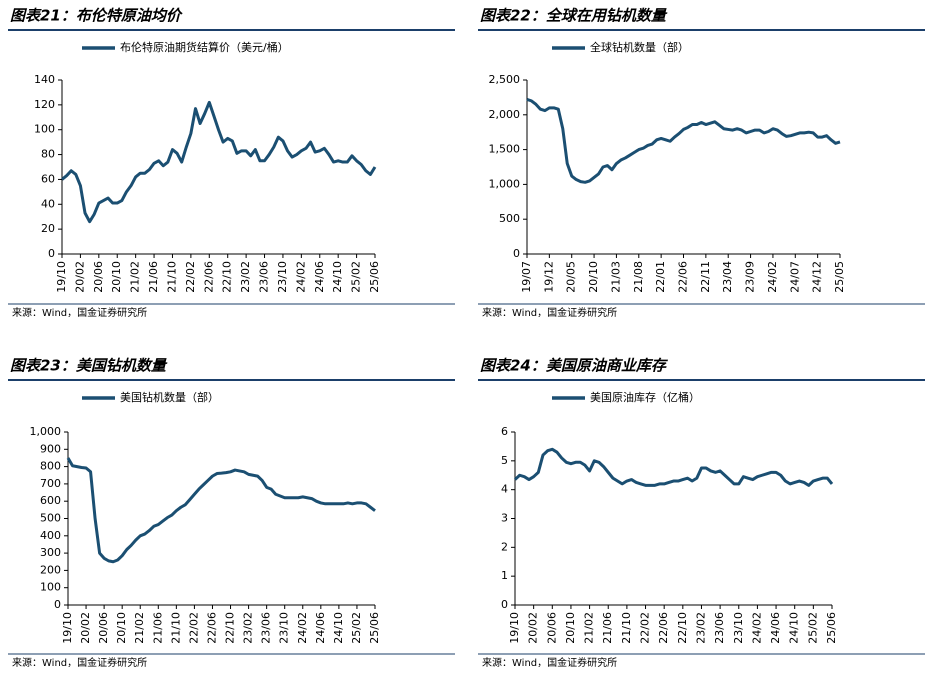  I want to click on y-tick-label: 700, so click(50, 483).